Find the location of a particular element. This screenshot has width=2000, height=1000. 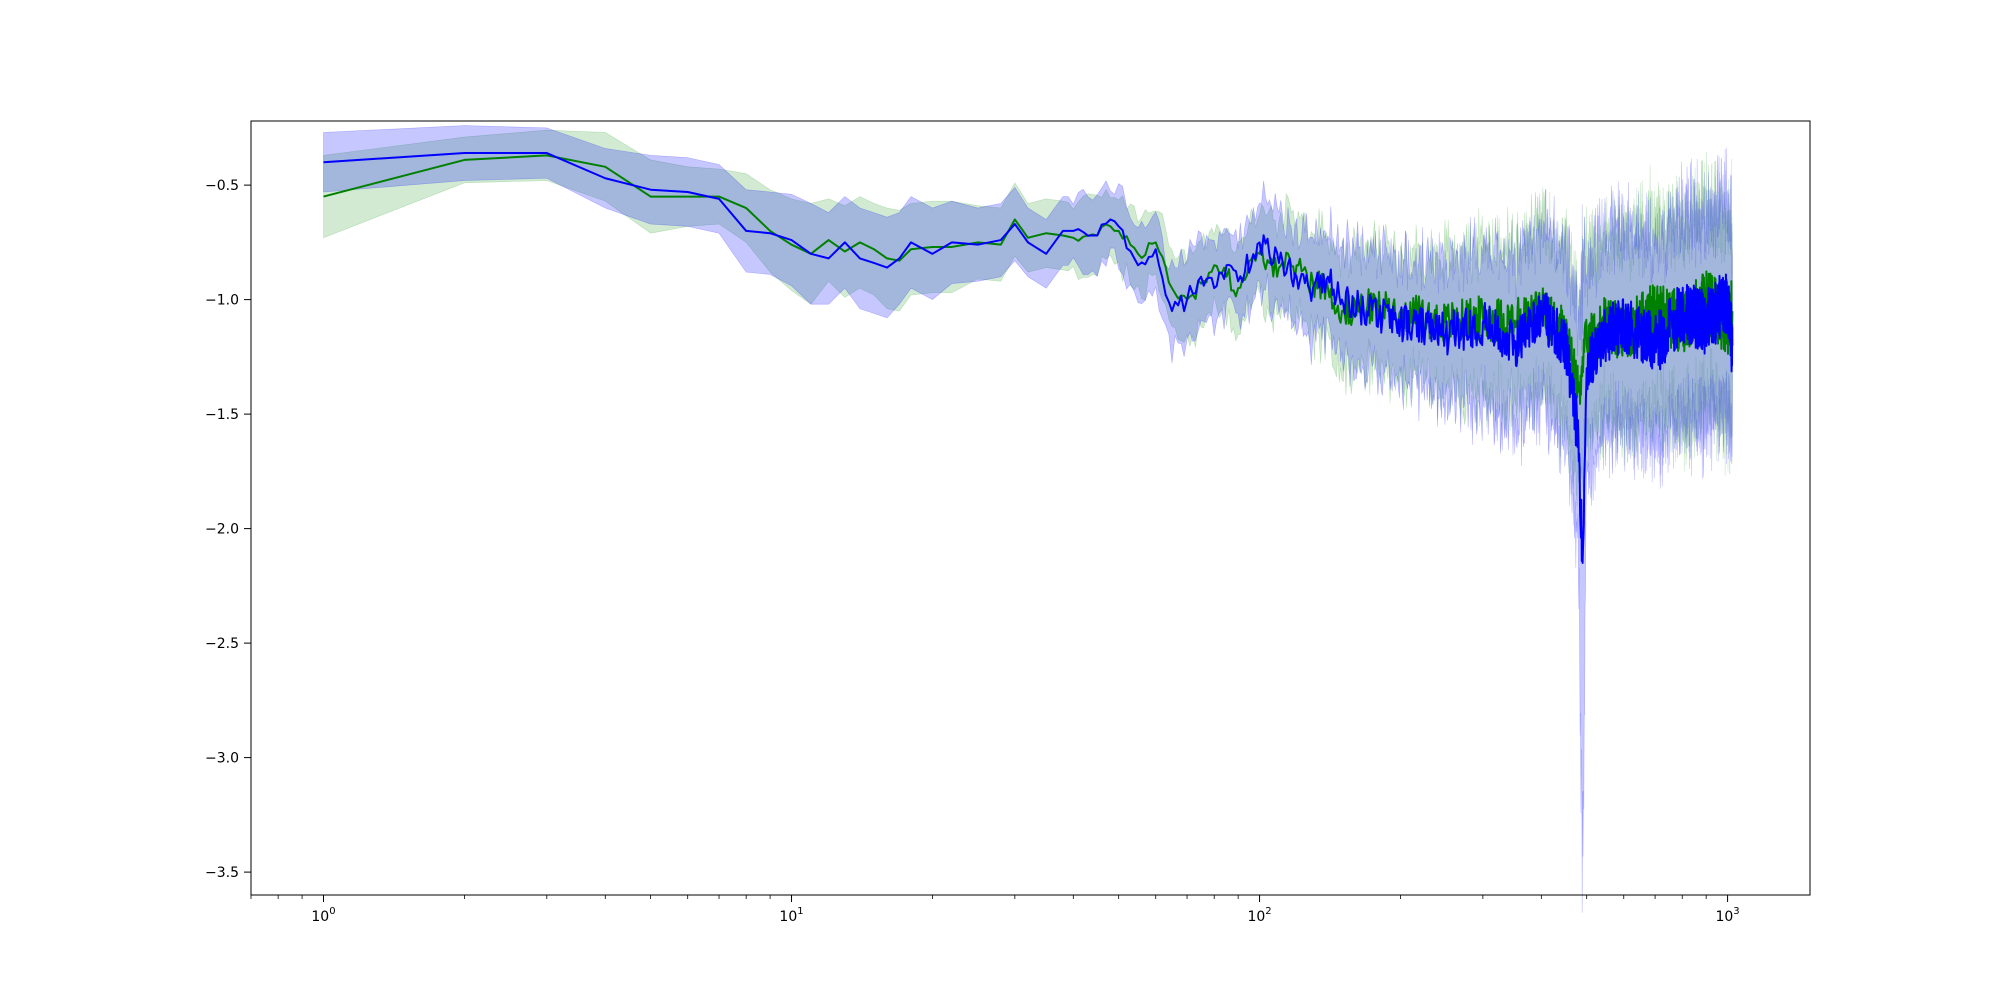

x-tick-label: 10¹ is located at coordinates (791, 915).